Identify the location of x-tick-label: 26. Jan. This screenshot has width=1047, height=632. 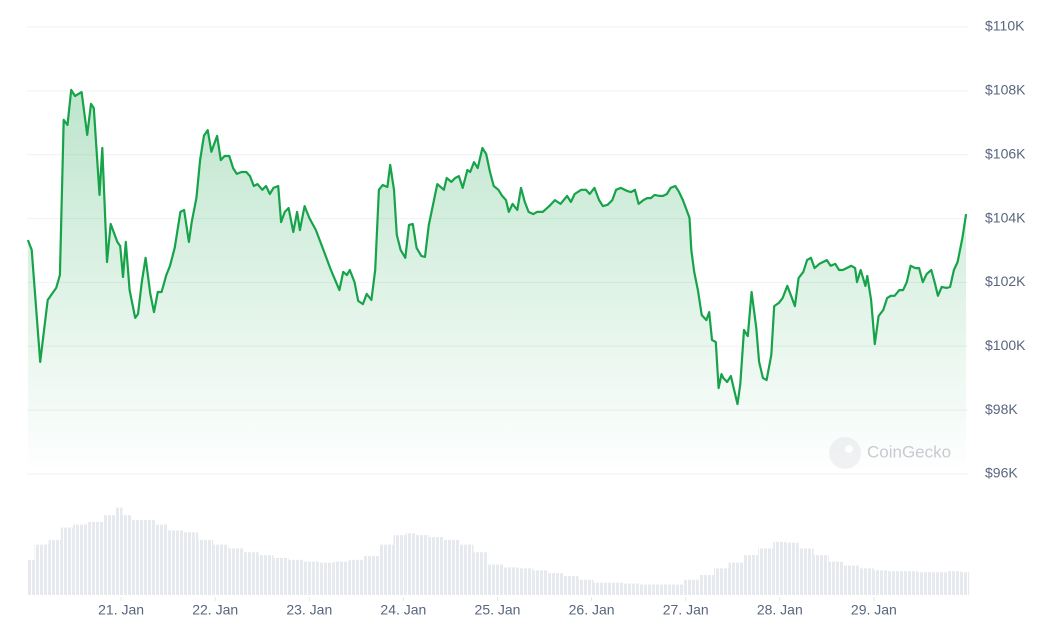
(592, 610).